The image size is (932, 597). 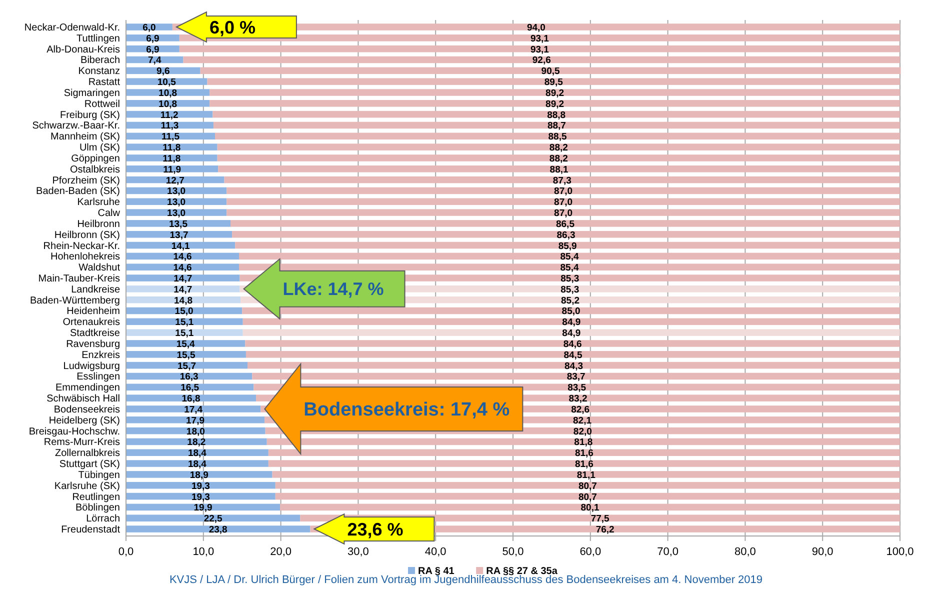 I want to click on data-label: 93,1, so click(x=540, y=38).